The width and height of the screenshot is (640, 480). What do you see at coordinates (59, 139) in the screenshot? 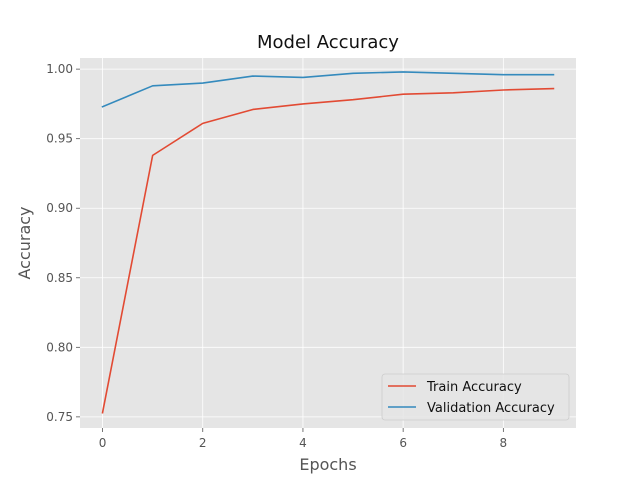
I see `y-tick-label: 0.95` at bounding box center [59, 139].